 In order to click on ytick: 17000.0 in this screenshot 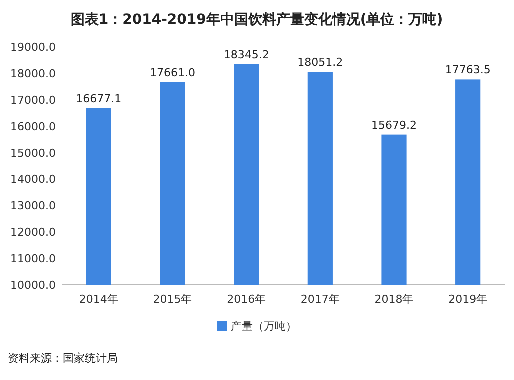, I will do `click(33, 100)`.